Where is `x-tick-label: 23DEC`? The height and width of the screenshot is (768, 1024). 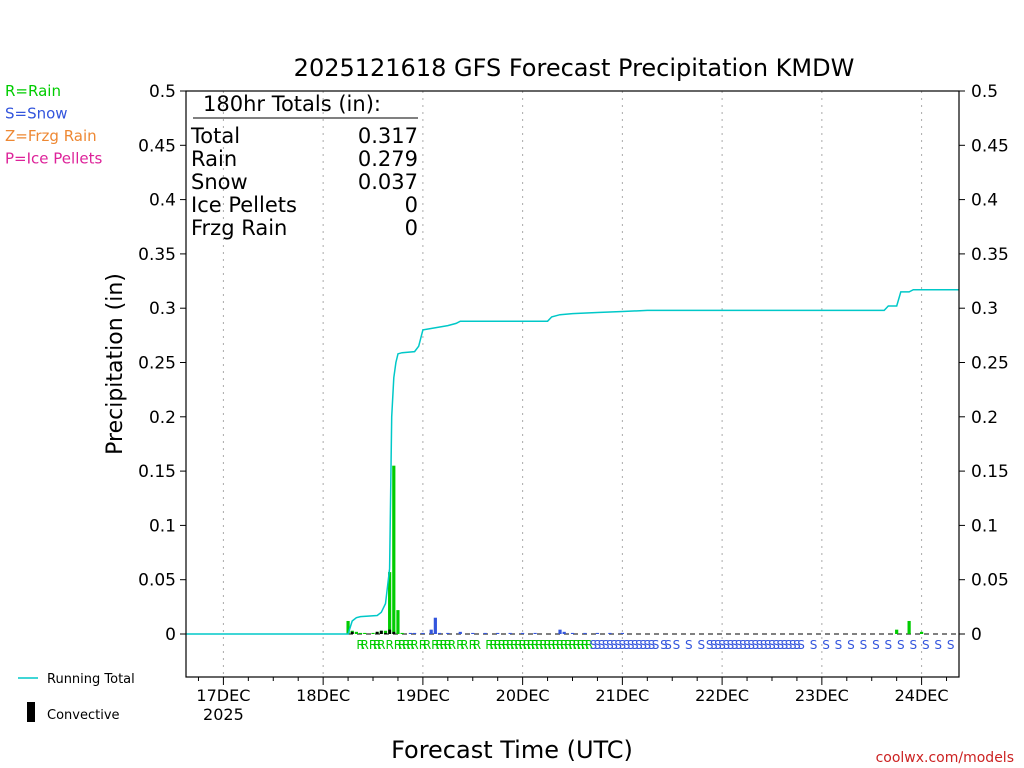 x-tick-label: 23DEC is located at coordinates (822, 695).